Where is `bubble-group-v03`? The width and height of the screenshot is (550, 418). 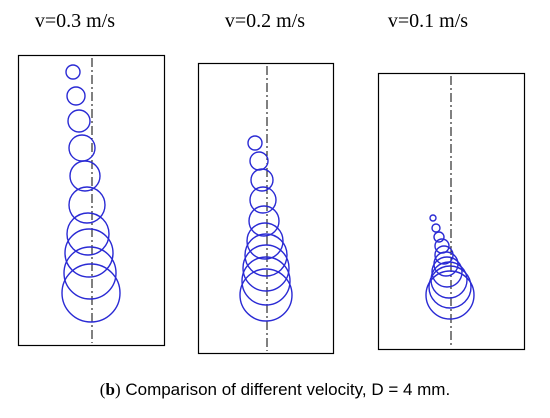
bubble-group-v03 is located at coordinates (91, 193).